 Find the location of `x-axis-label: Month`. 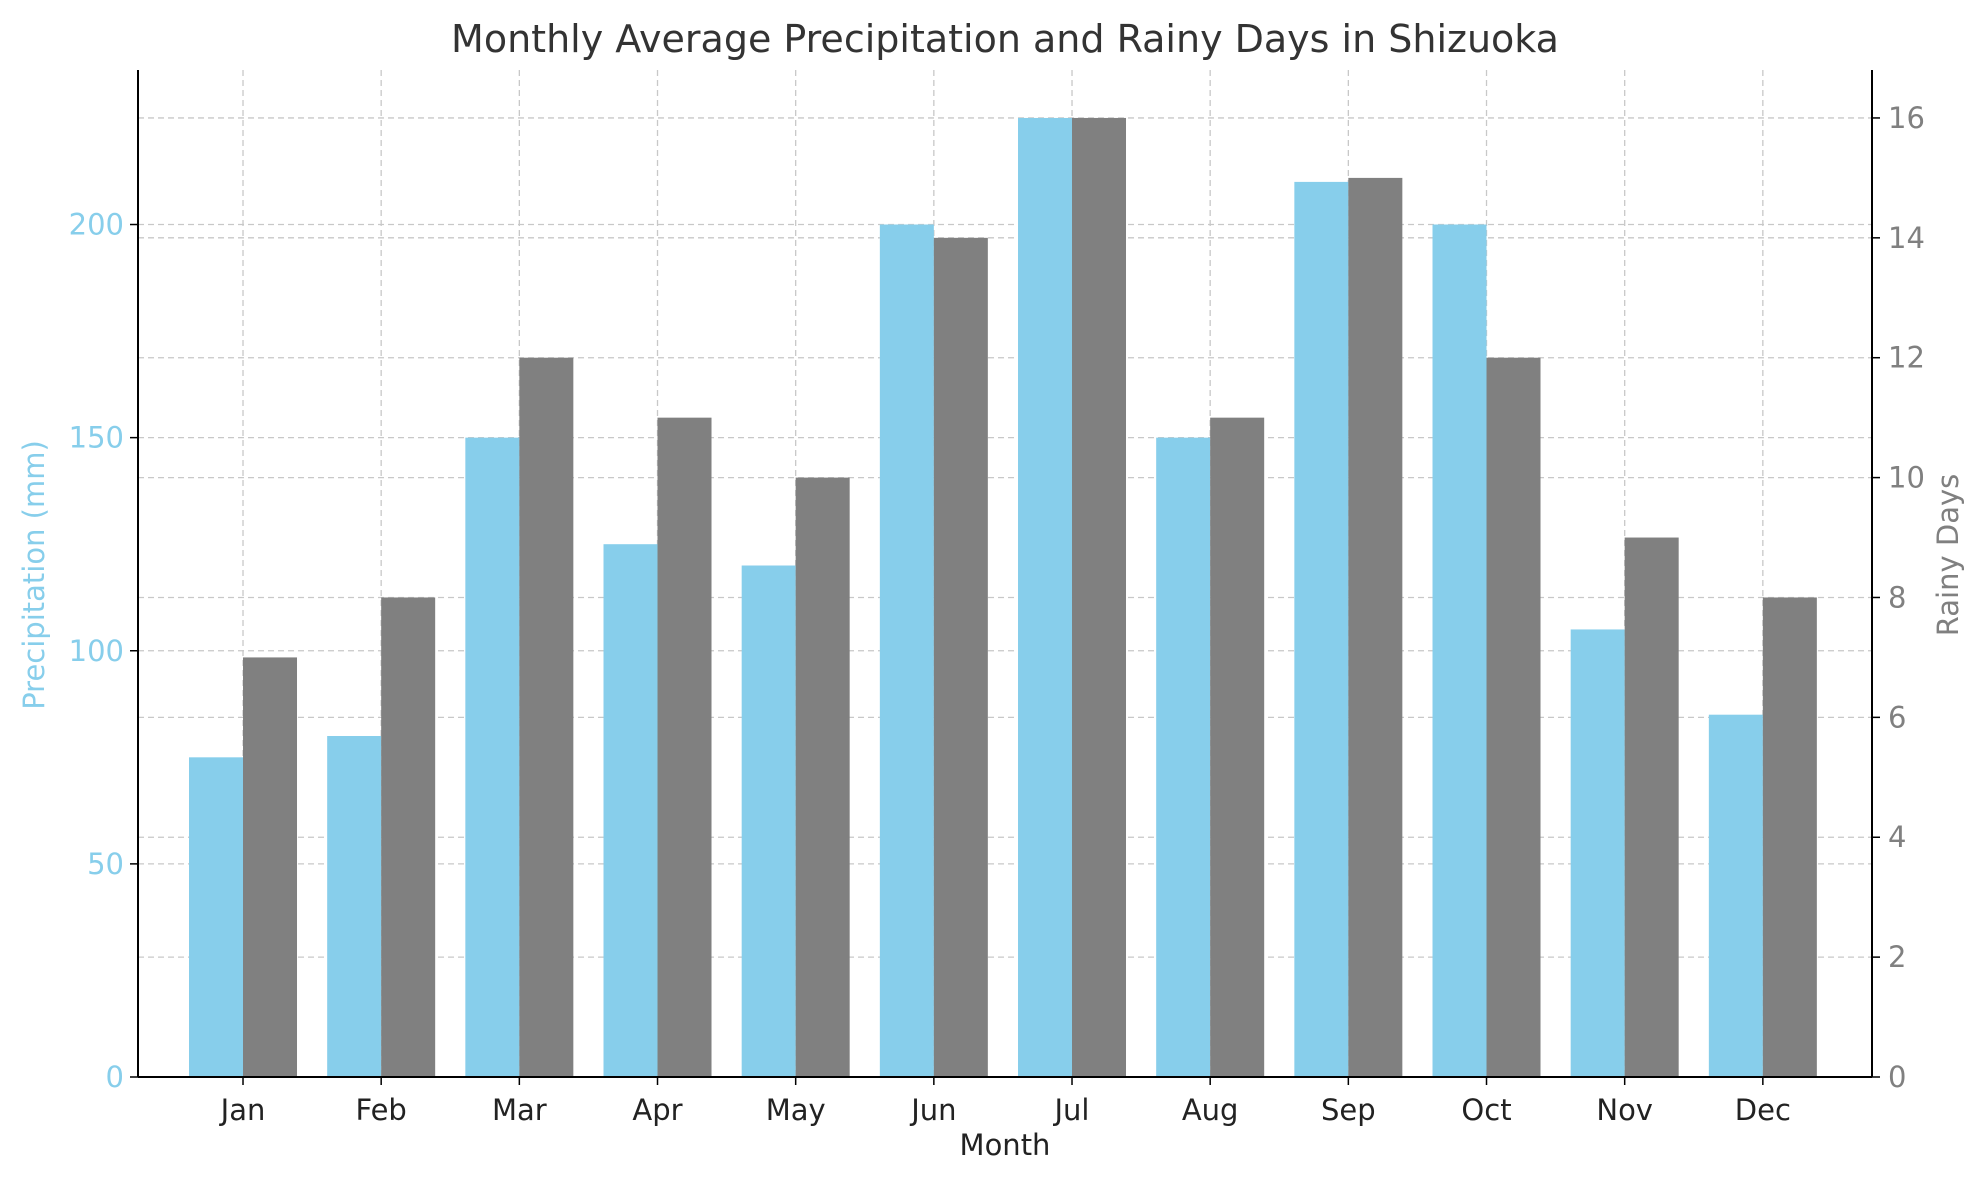

x-axis-label: Month is located at coordinates (1005, 1145).